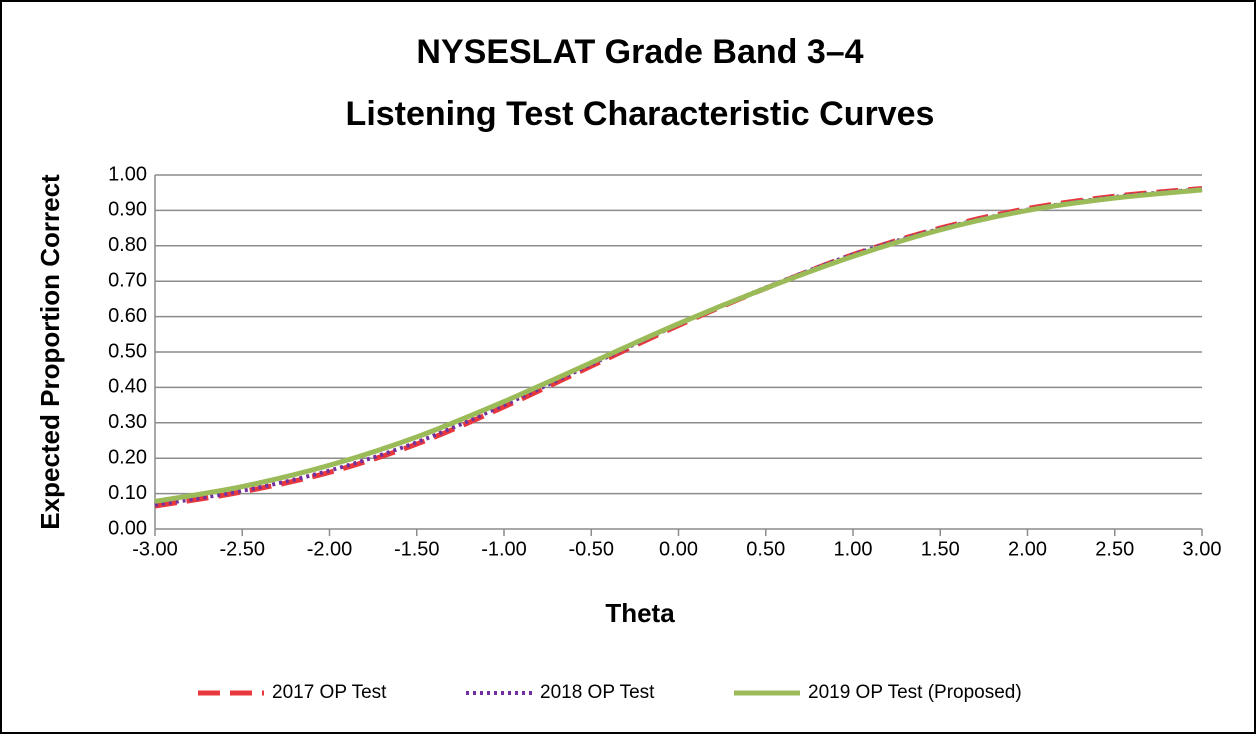  I want to click on x-tick-label: -2.50, so click(242, 549).